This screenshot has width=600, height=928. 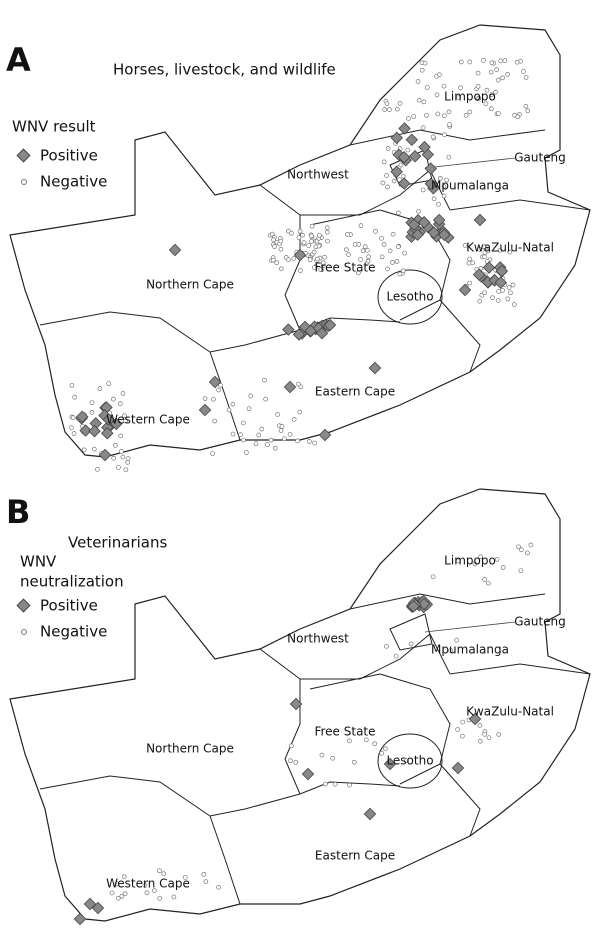 What do you see at coordinates (318, 639) in the screenshot?
I see `province-label: Northwest` at bounding box center [318, 639].